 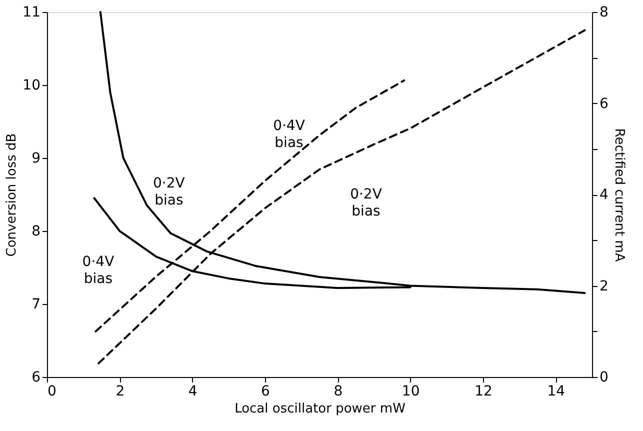 I want to click on y2-axis-title: Rectified current mA, so click(x=618, y=195).